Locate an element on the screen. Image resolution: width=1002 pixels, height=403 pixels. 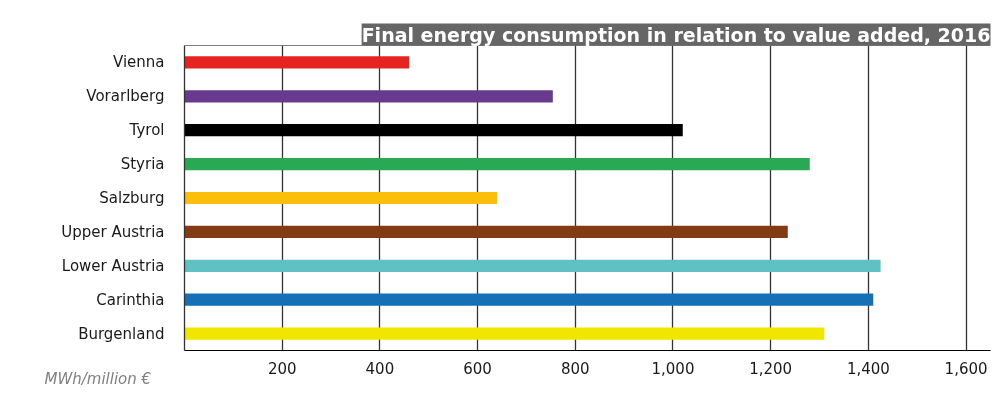
y-tick-label: Lower Austria is located at coordinates (113, 265).